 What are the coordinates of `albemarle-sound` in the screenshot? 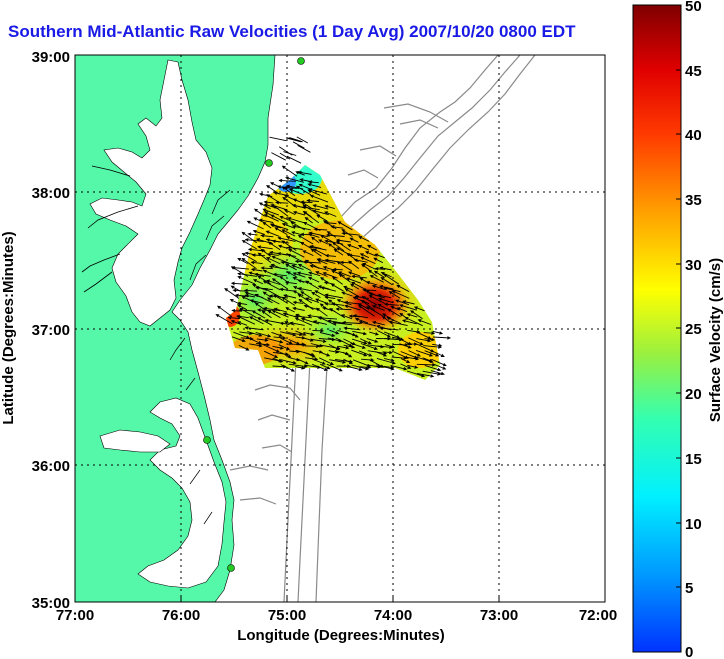 It's located at (135, 441).